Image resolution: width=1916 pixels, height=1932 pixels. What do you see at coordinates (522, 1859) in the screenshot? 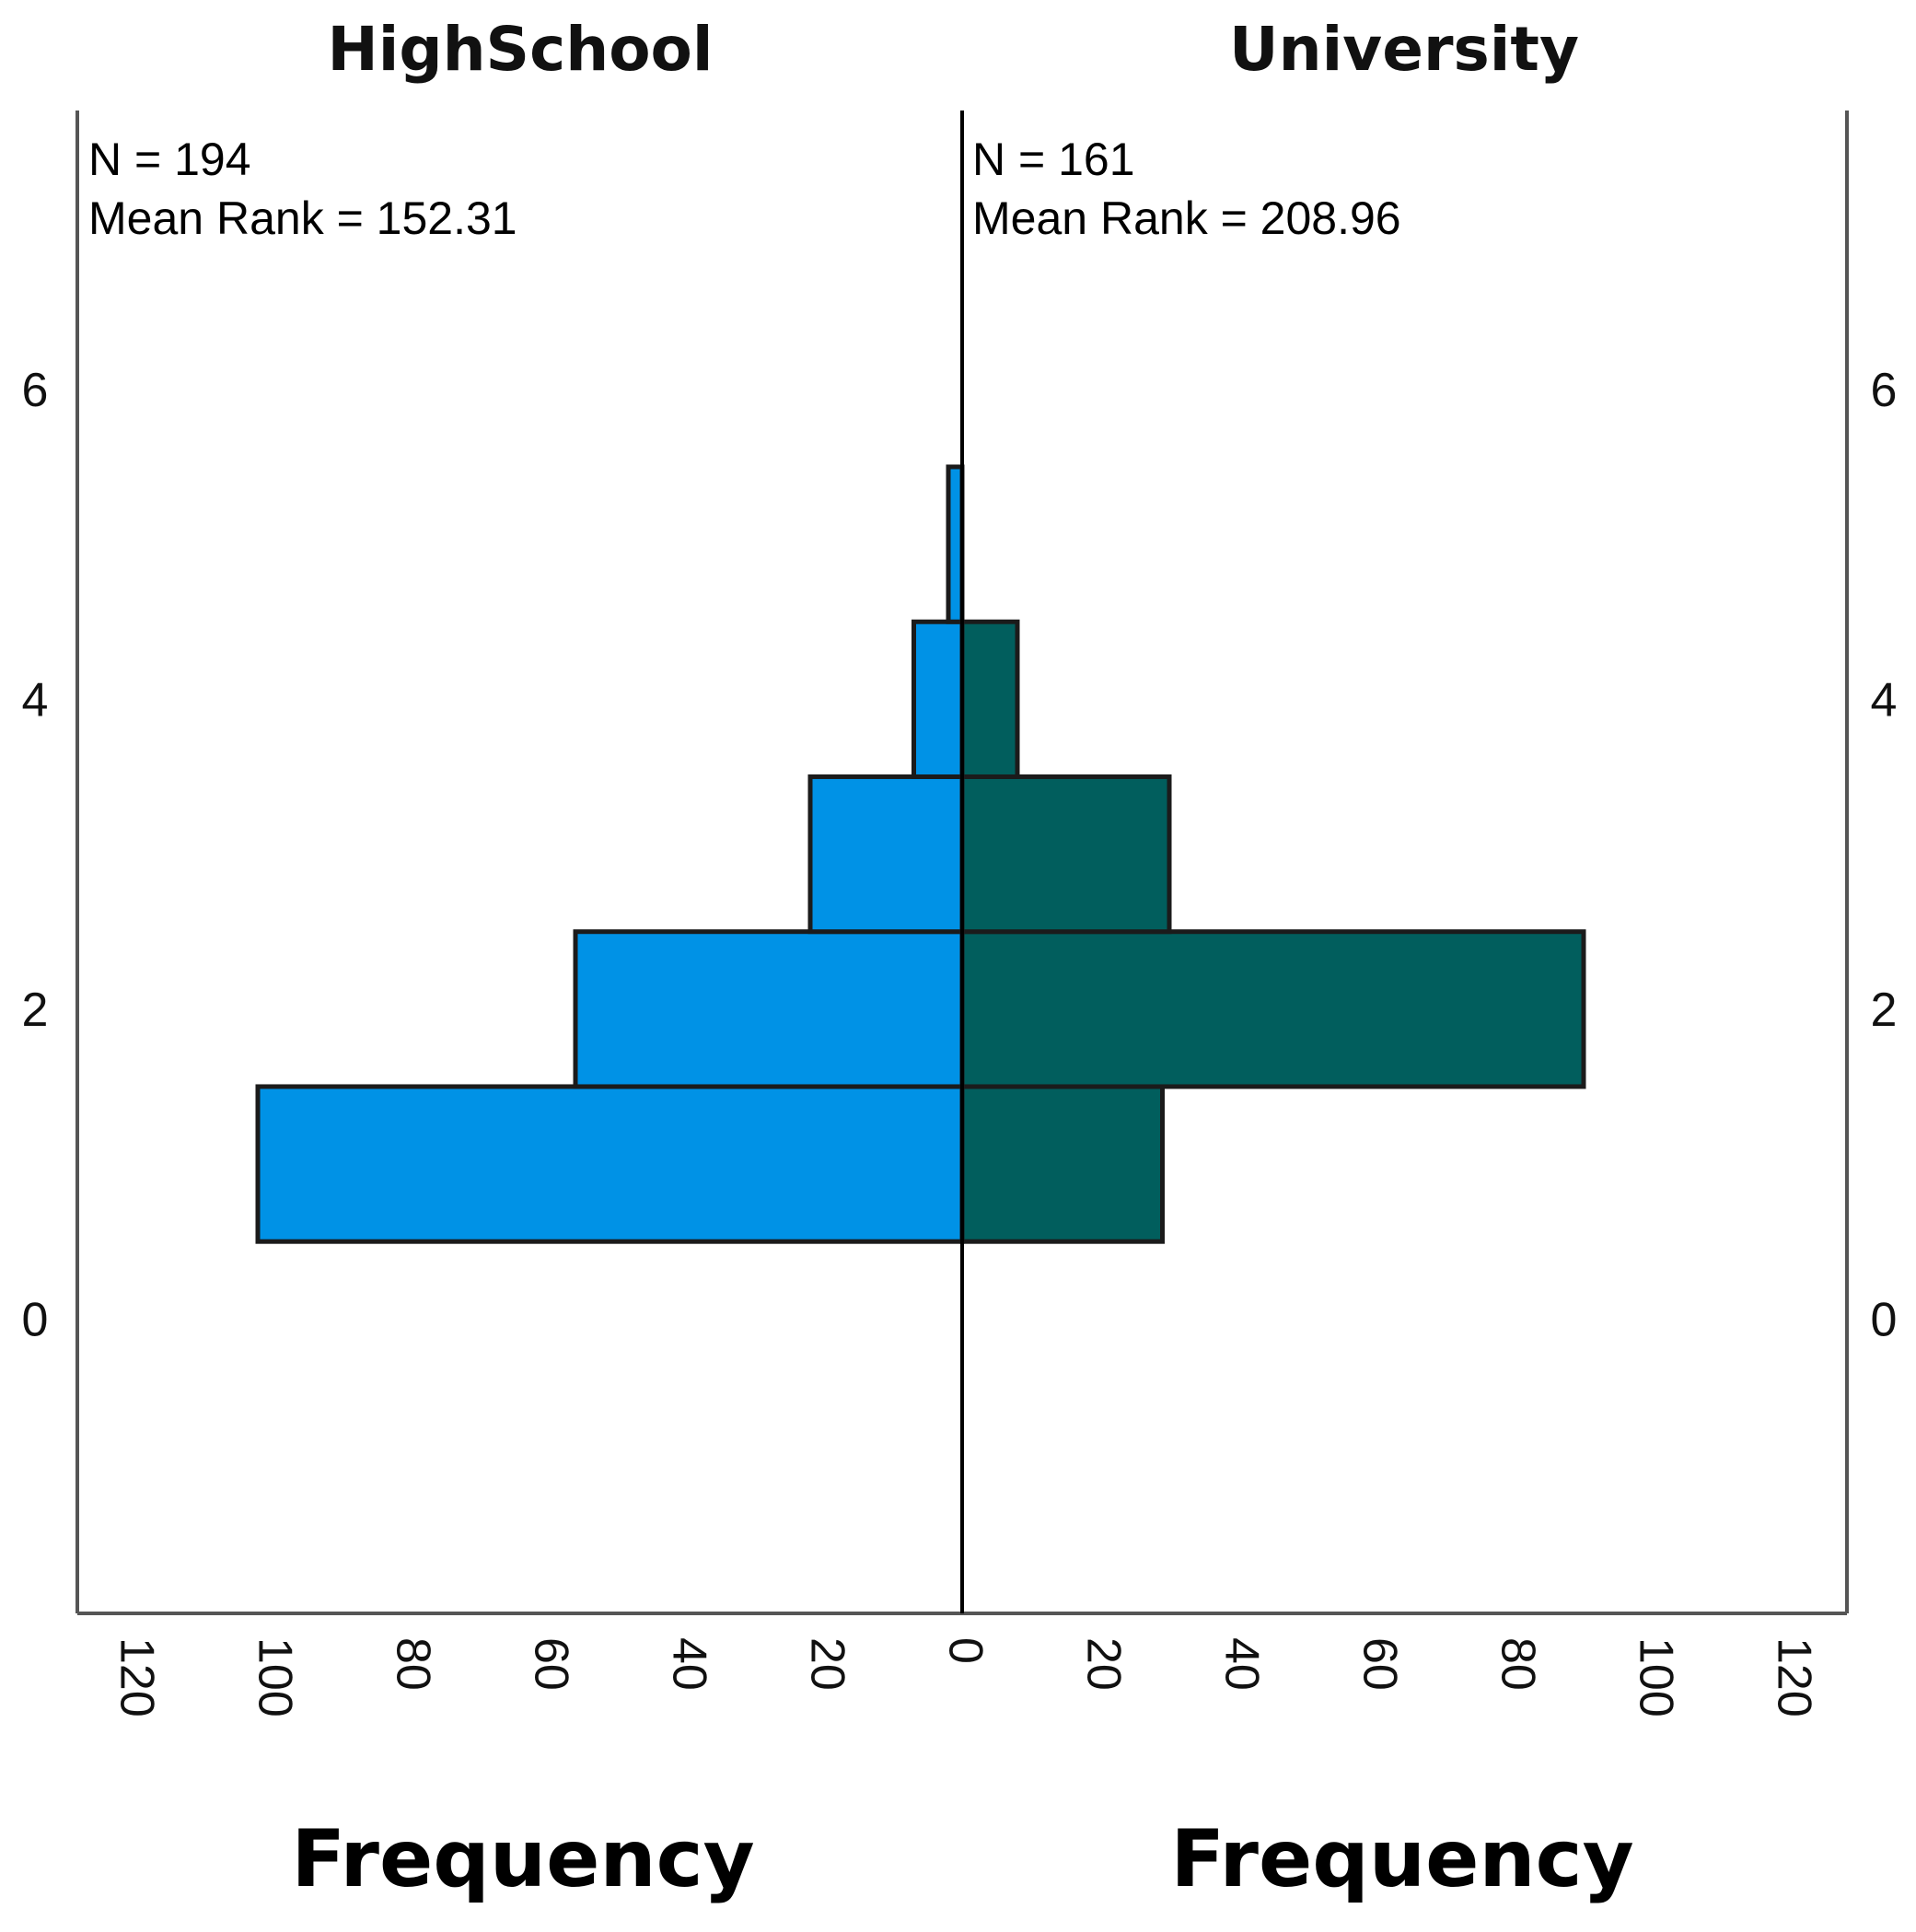
I see `x-axis-title-left: Frequency` at bounding box center [522, 1859].